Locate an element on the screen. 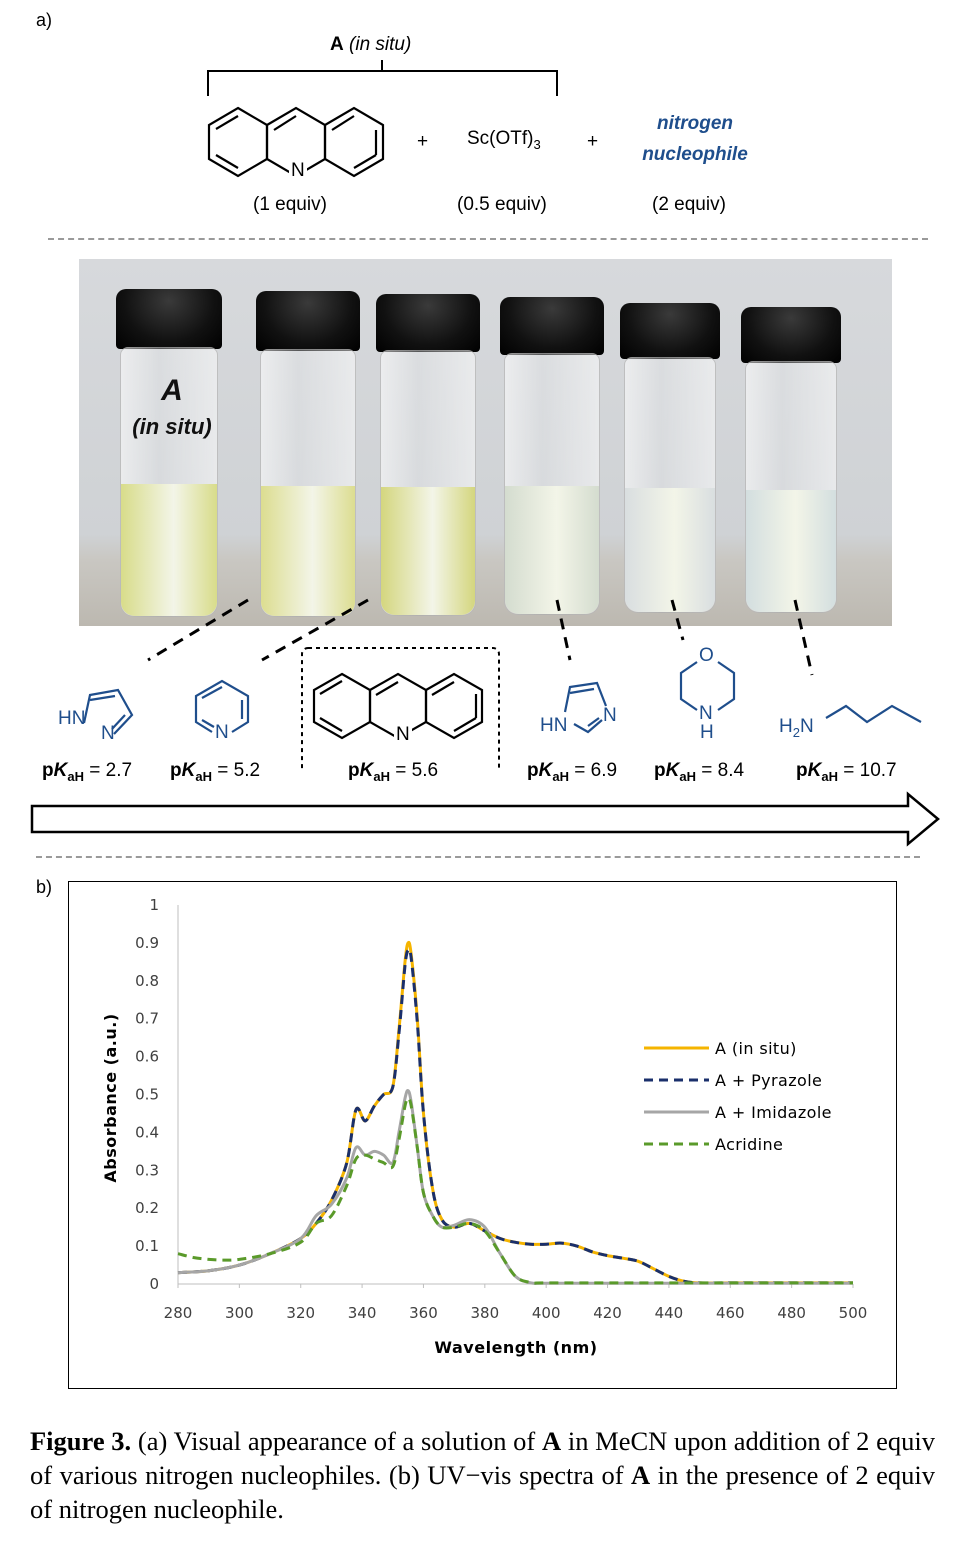 The width and height of the screenshot is (955, 1542). x-tick-label: 460 is located at coordinates (730, 1313).